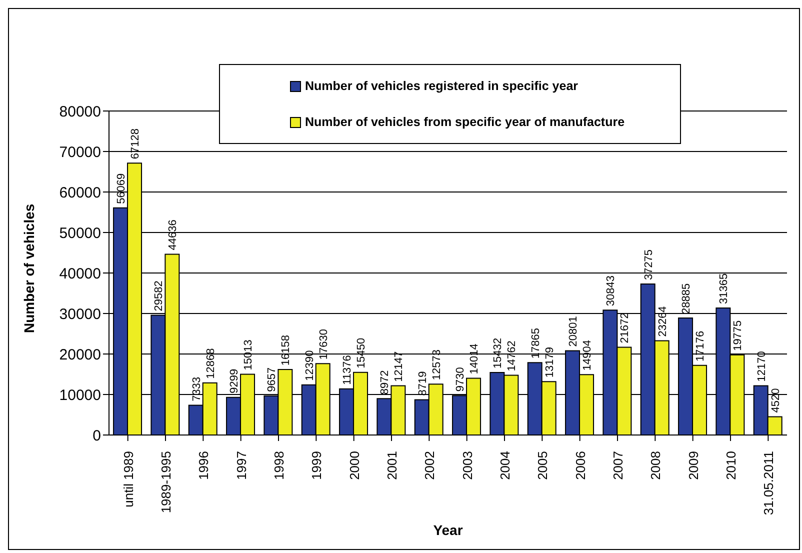 Image resolution: width=802 pixels, height=553 pixels. What do you see at coordinates (474, 359) in the screenshot?
I see `data-label: 14014` at bounding box center [474, 359].